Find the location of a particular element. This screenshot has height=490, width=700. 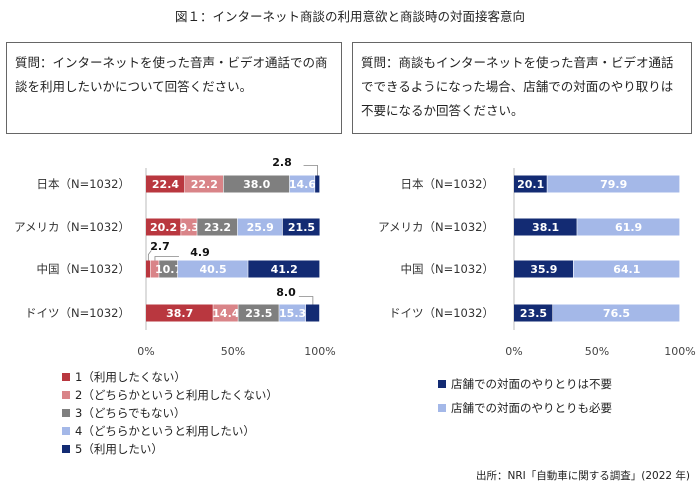

data-label: 64.1 is located at coordinates (626, 269).